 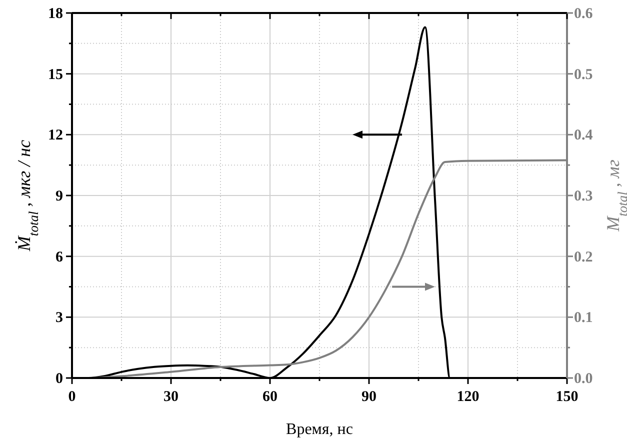 I want to click on y-tick-label: 12, so click(x=55, y=136).